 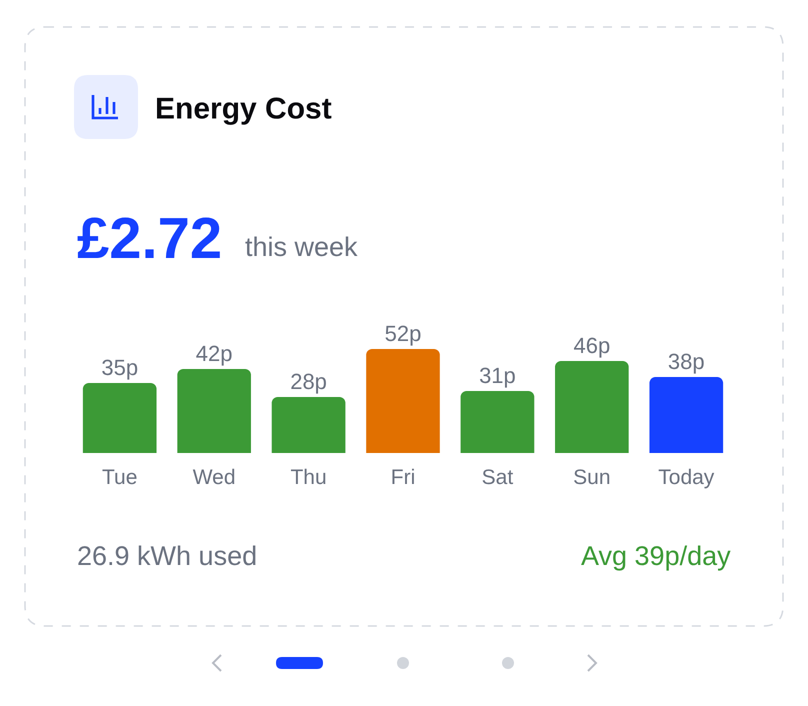 I want to click on text: 26.9 kWh used, so click(x=167, y=556).